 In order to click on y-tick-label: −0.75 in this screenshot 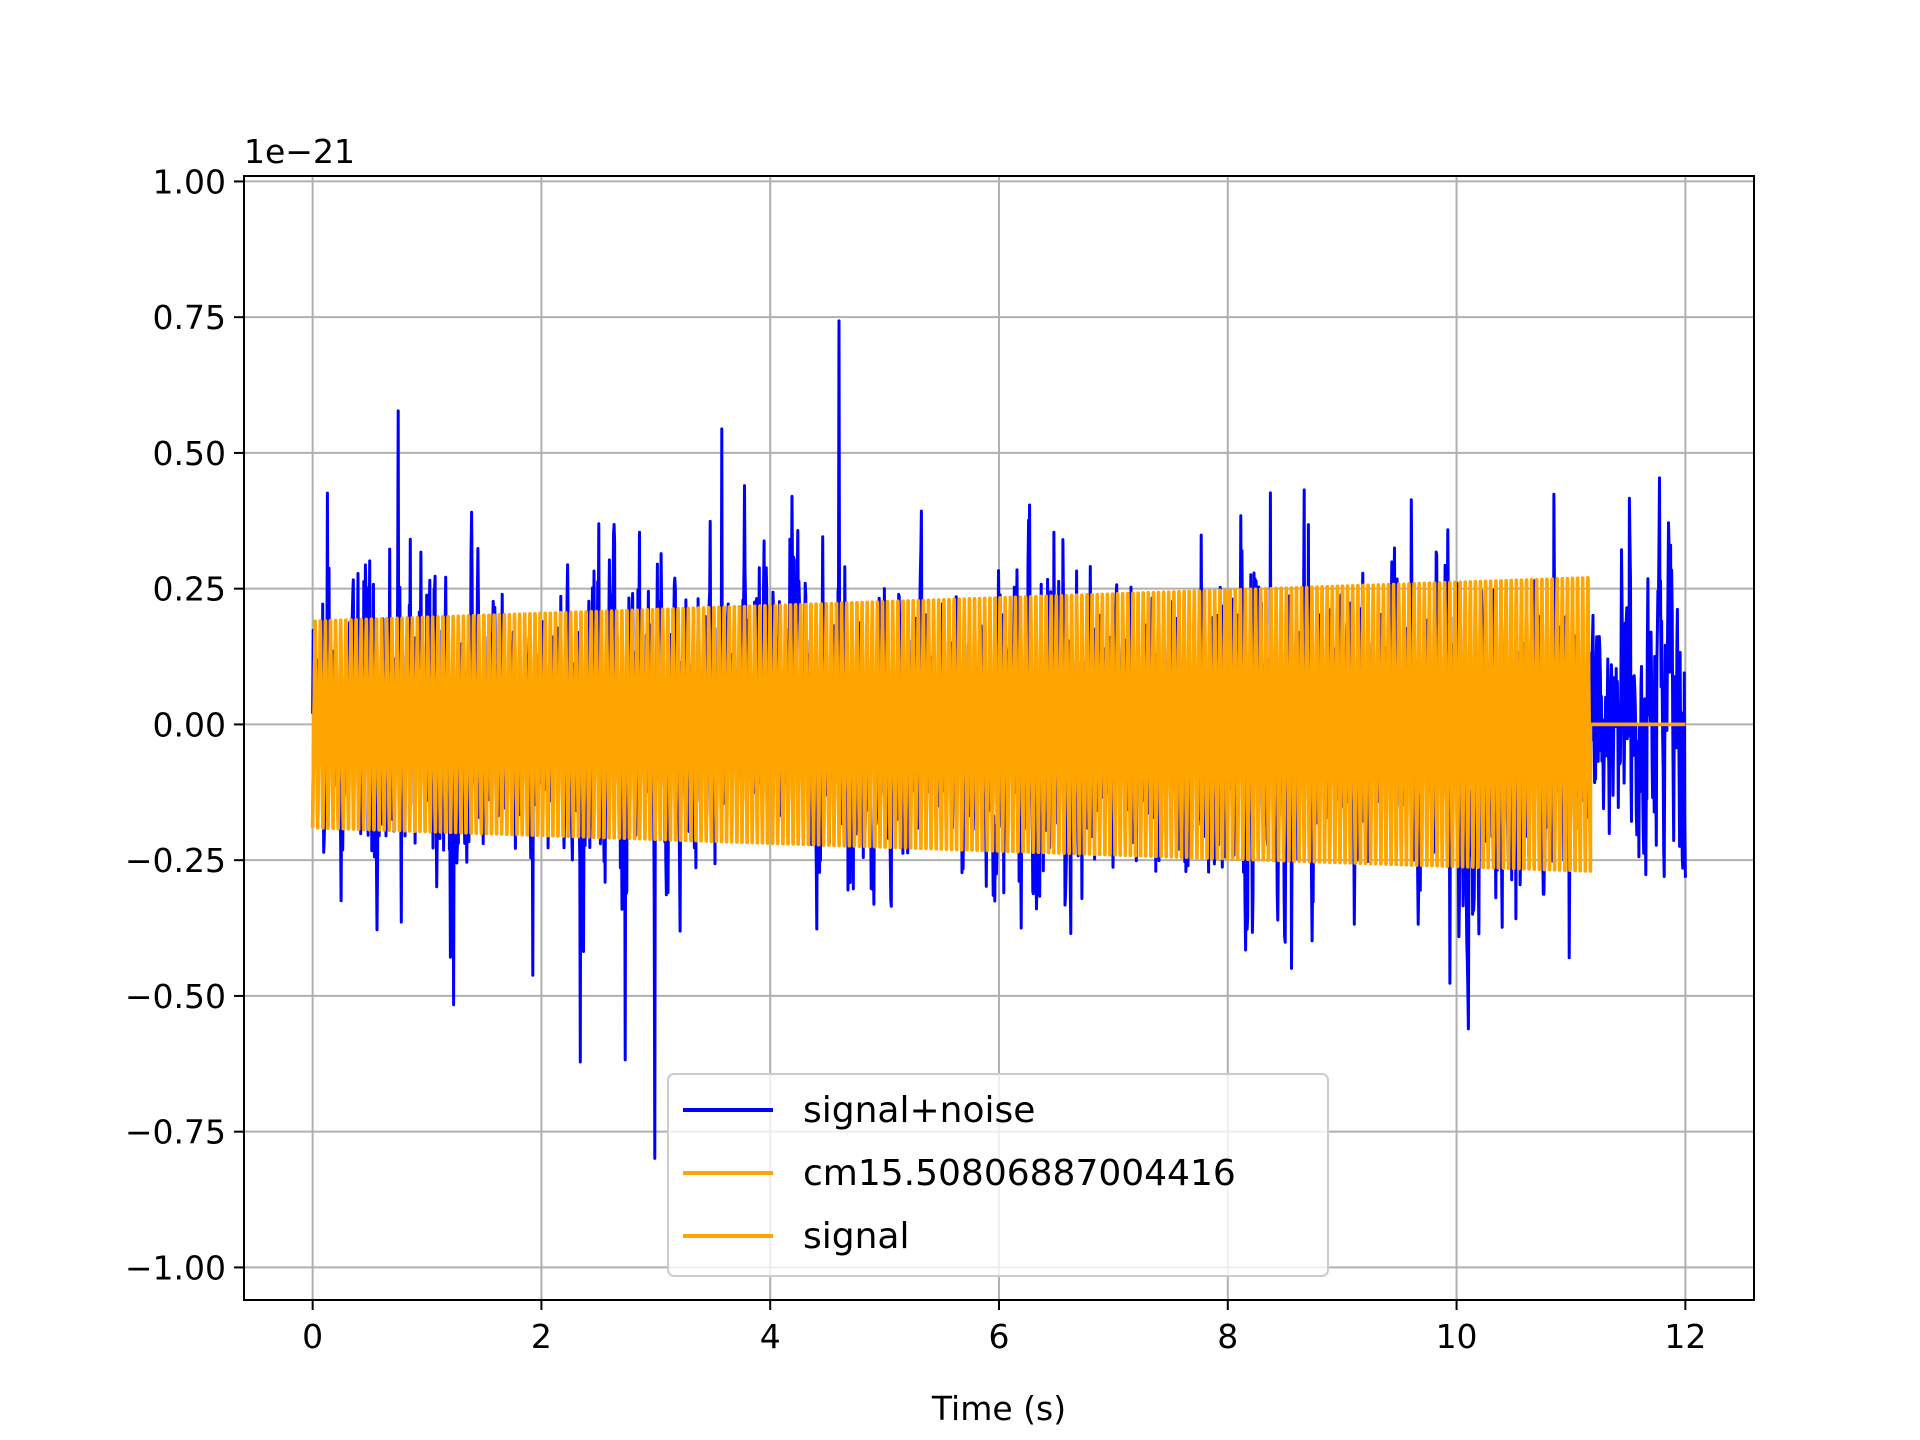, I will do `click(175, 1132)`.